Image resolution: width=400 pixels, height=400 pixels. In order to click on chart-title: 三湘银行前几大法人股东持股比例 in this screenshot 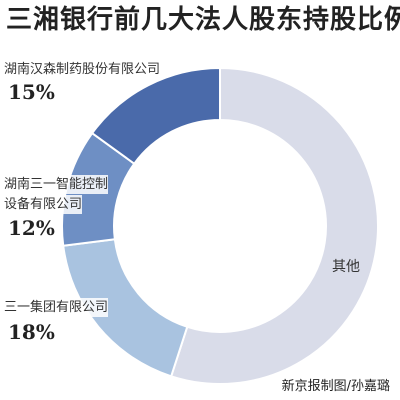, I will do `click(203, 20)`.